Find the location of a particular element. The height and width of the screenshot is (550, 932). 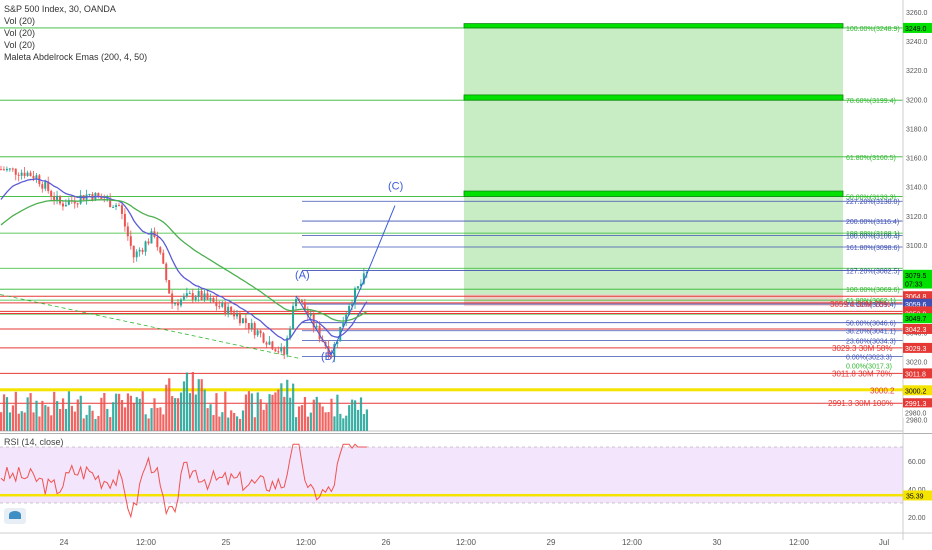

indicator-vol-1: Vol (20) is located at coordinates (20, 21).